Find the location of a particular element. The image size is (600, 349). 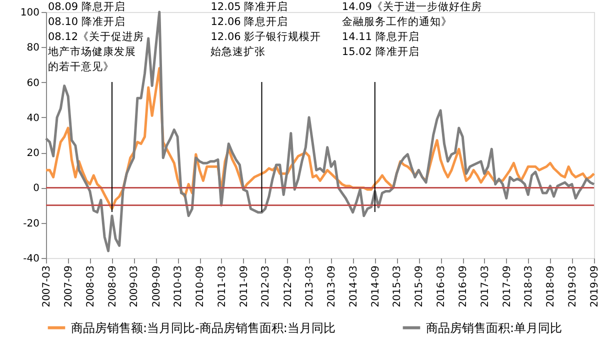

x-tick-label: 2018-09 is located at coordinates (551, 287).